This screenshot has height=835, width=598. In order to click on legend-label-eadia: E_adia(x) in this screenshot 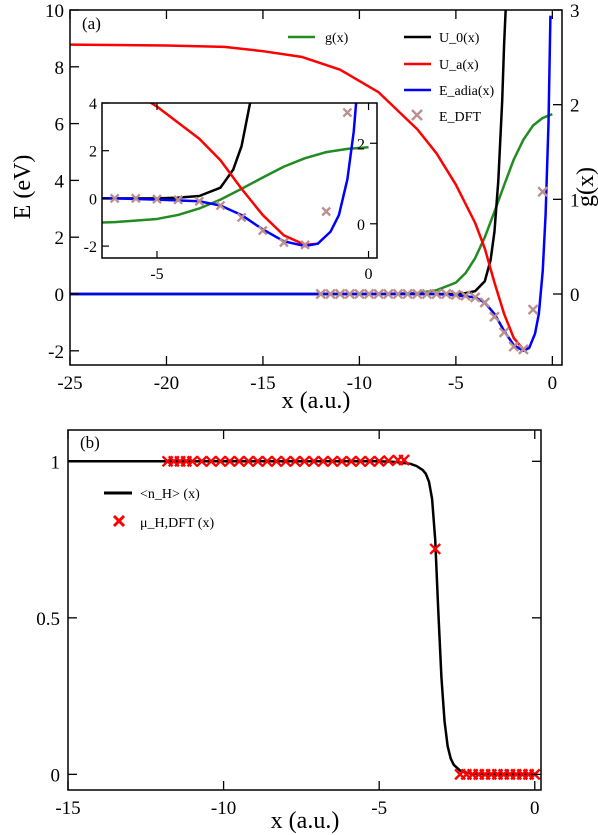, I will do `click(467, 91)`.